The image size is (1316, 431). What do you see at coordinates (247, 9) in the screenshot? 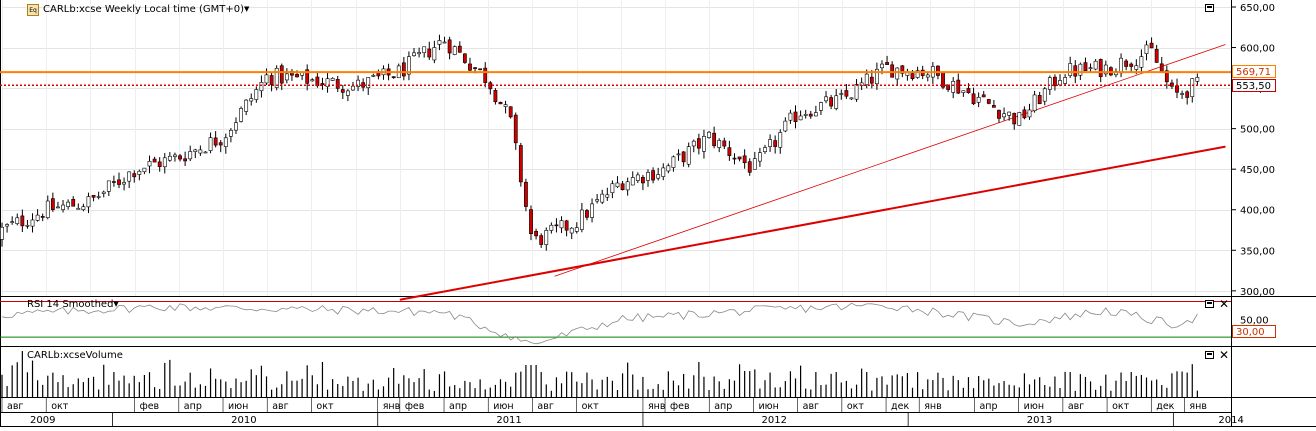
I see `triangle-down-icon: ▼` at bounding box center [247, 9].